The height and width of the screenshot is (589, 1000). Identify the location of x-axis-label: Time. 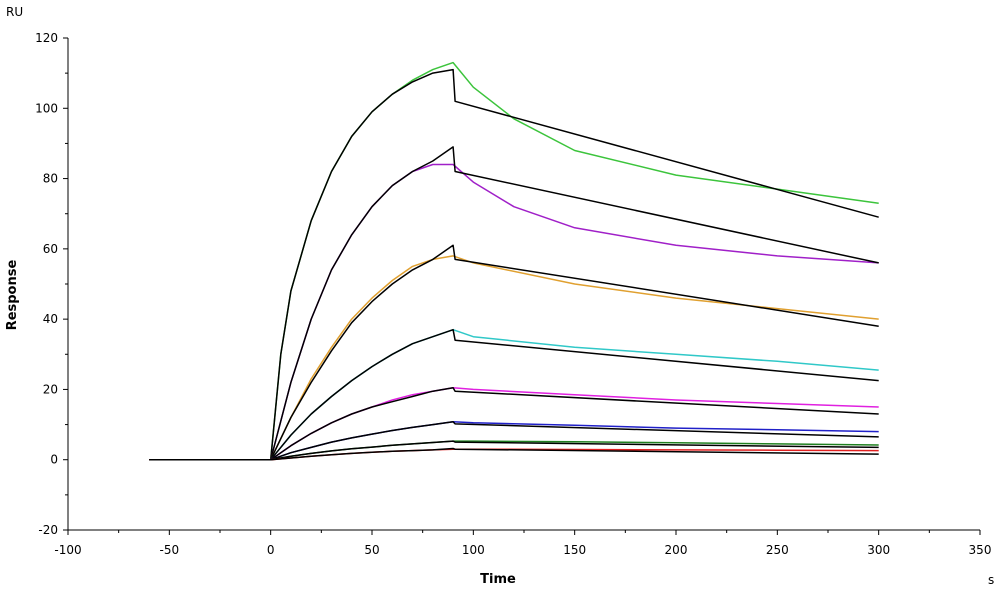
(498, 579).